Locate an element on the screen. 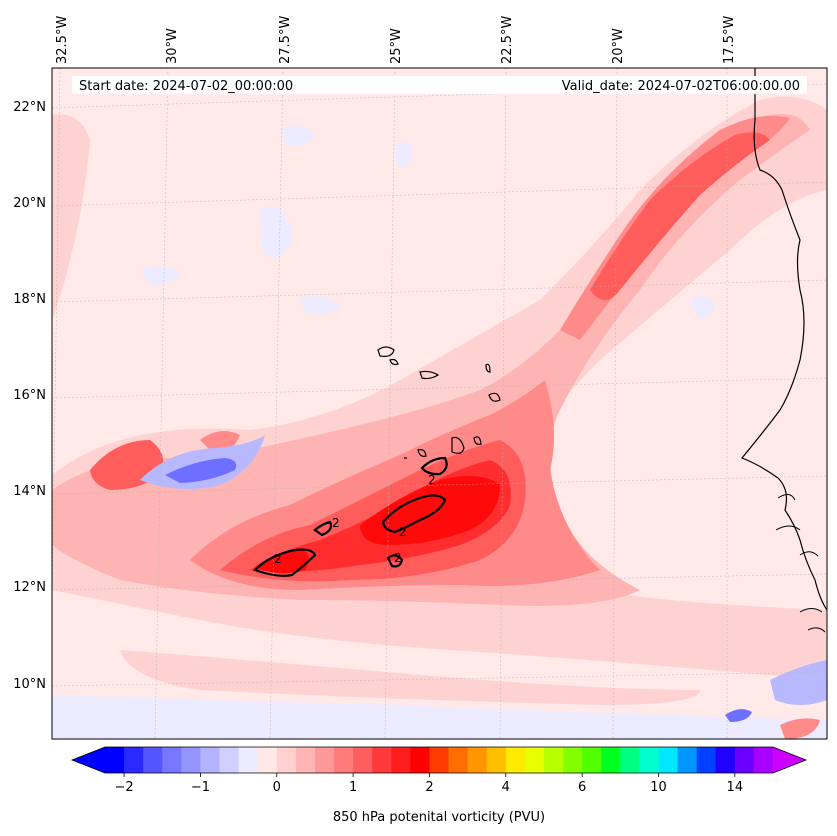 This screenshot has height=836, width=837. lon-label: 17.5°W is located at coordinates (729, 40).